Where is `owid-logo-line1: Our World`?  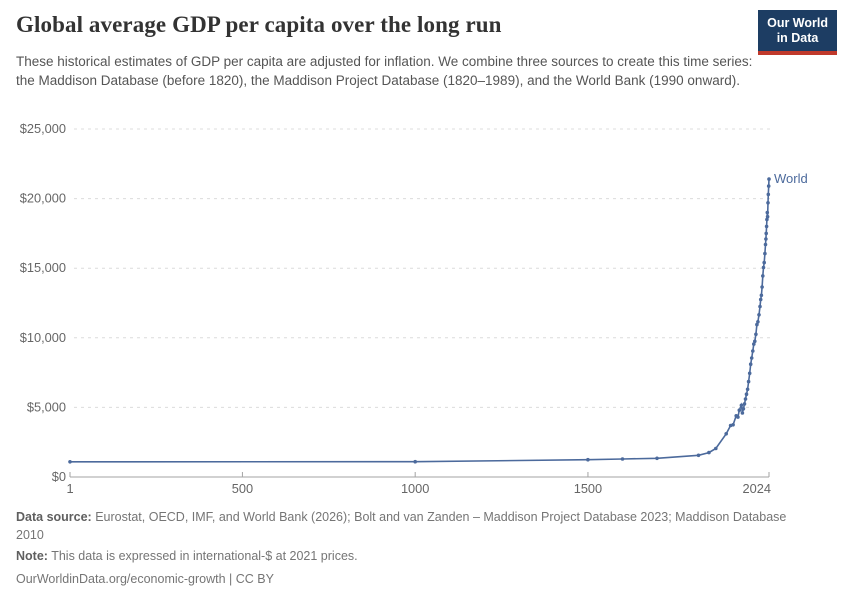
owid-logo-line1: Our World is located at coordinates (797, 23).